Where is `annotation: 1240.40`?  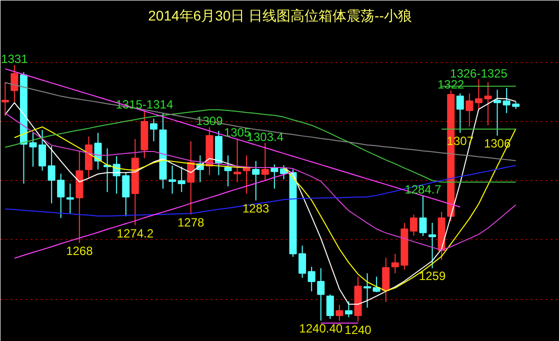
annotation: 1240.40 is located at coordinates (321, 329).